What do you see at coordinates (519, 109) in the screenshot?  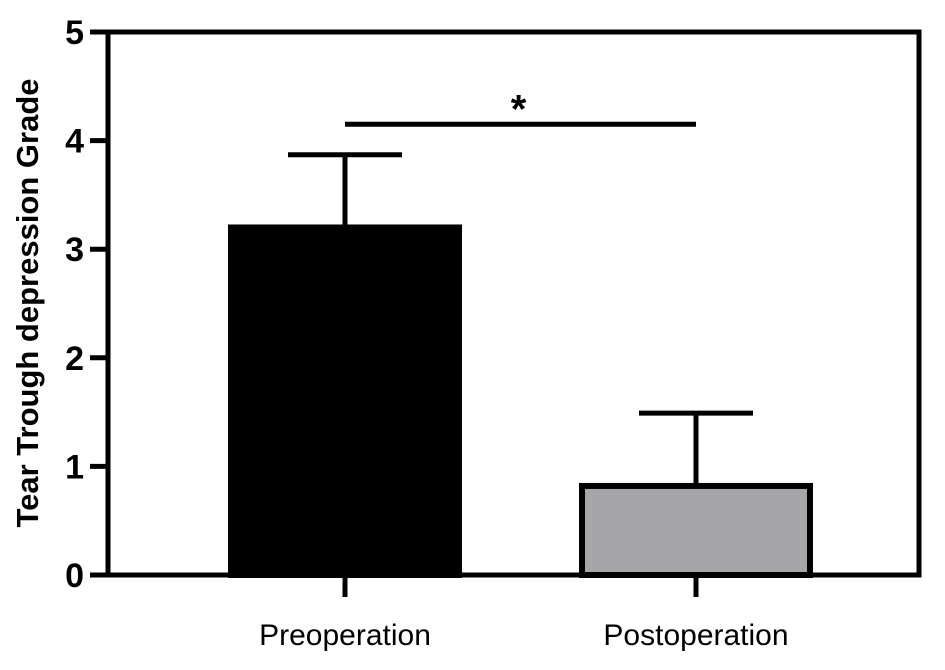 I see `significance-marker: *` at bounding box center [519, 109].